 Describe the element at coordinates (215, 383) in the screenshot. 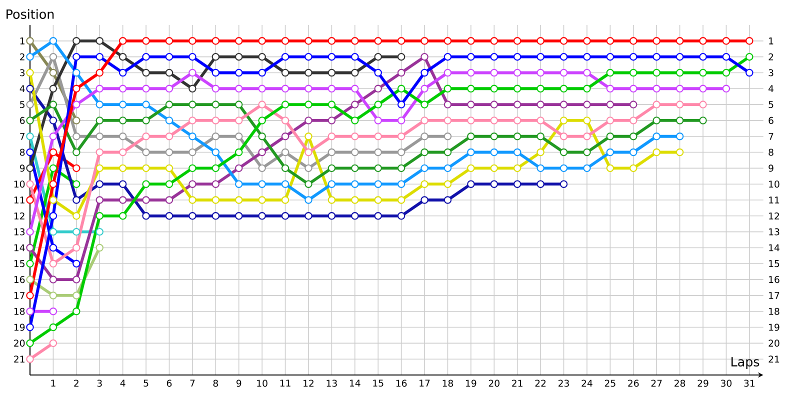

I see `x-tick-label: 8` at that location.